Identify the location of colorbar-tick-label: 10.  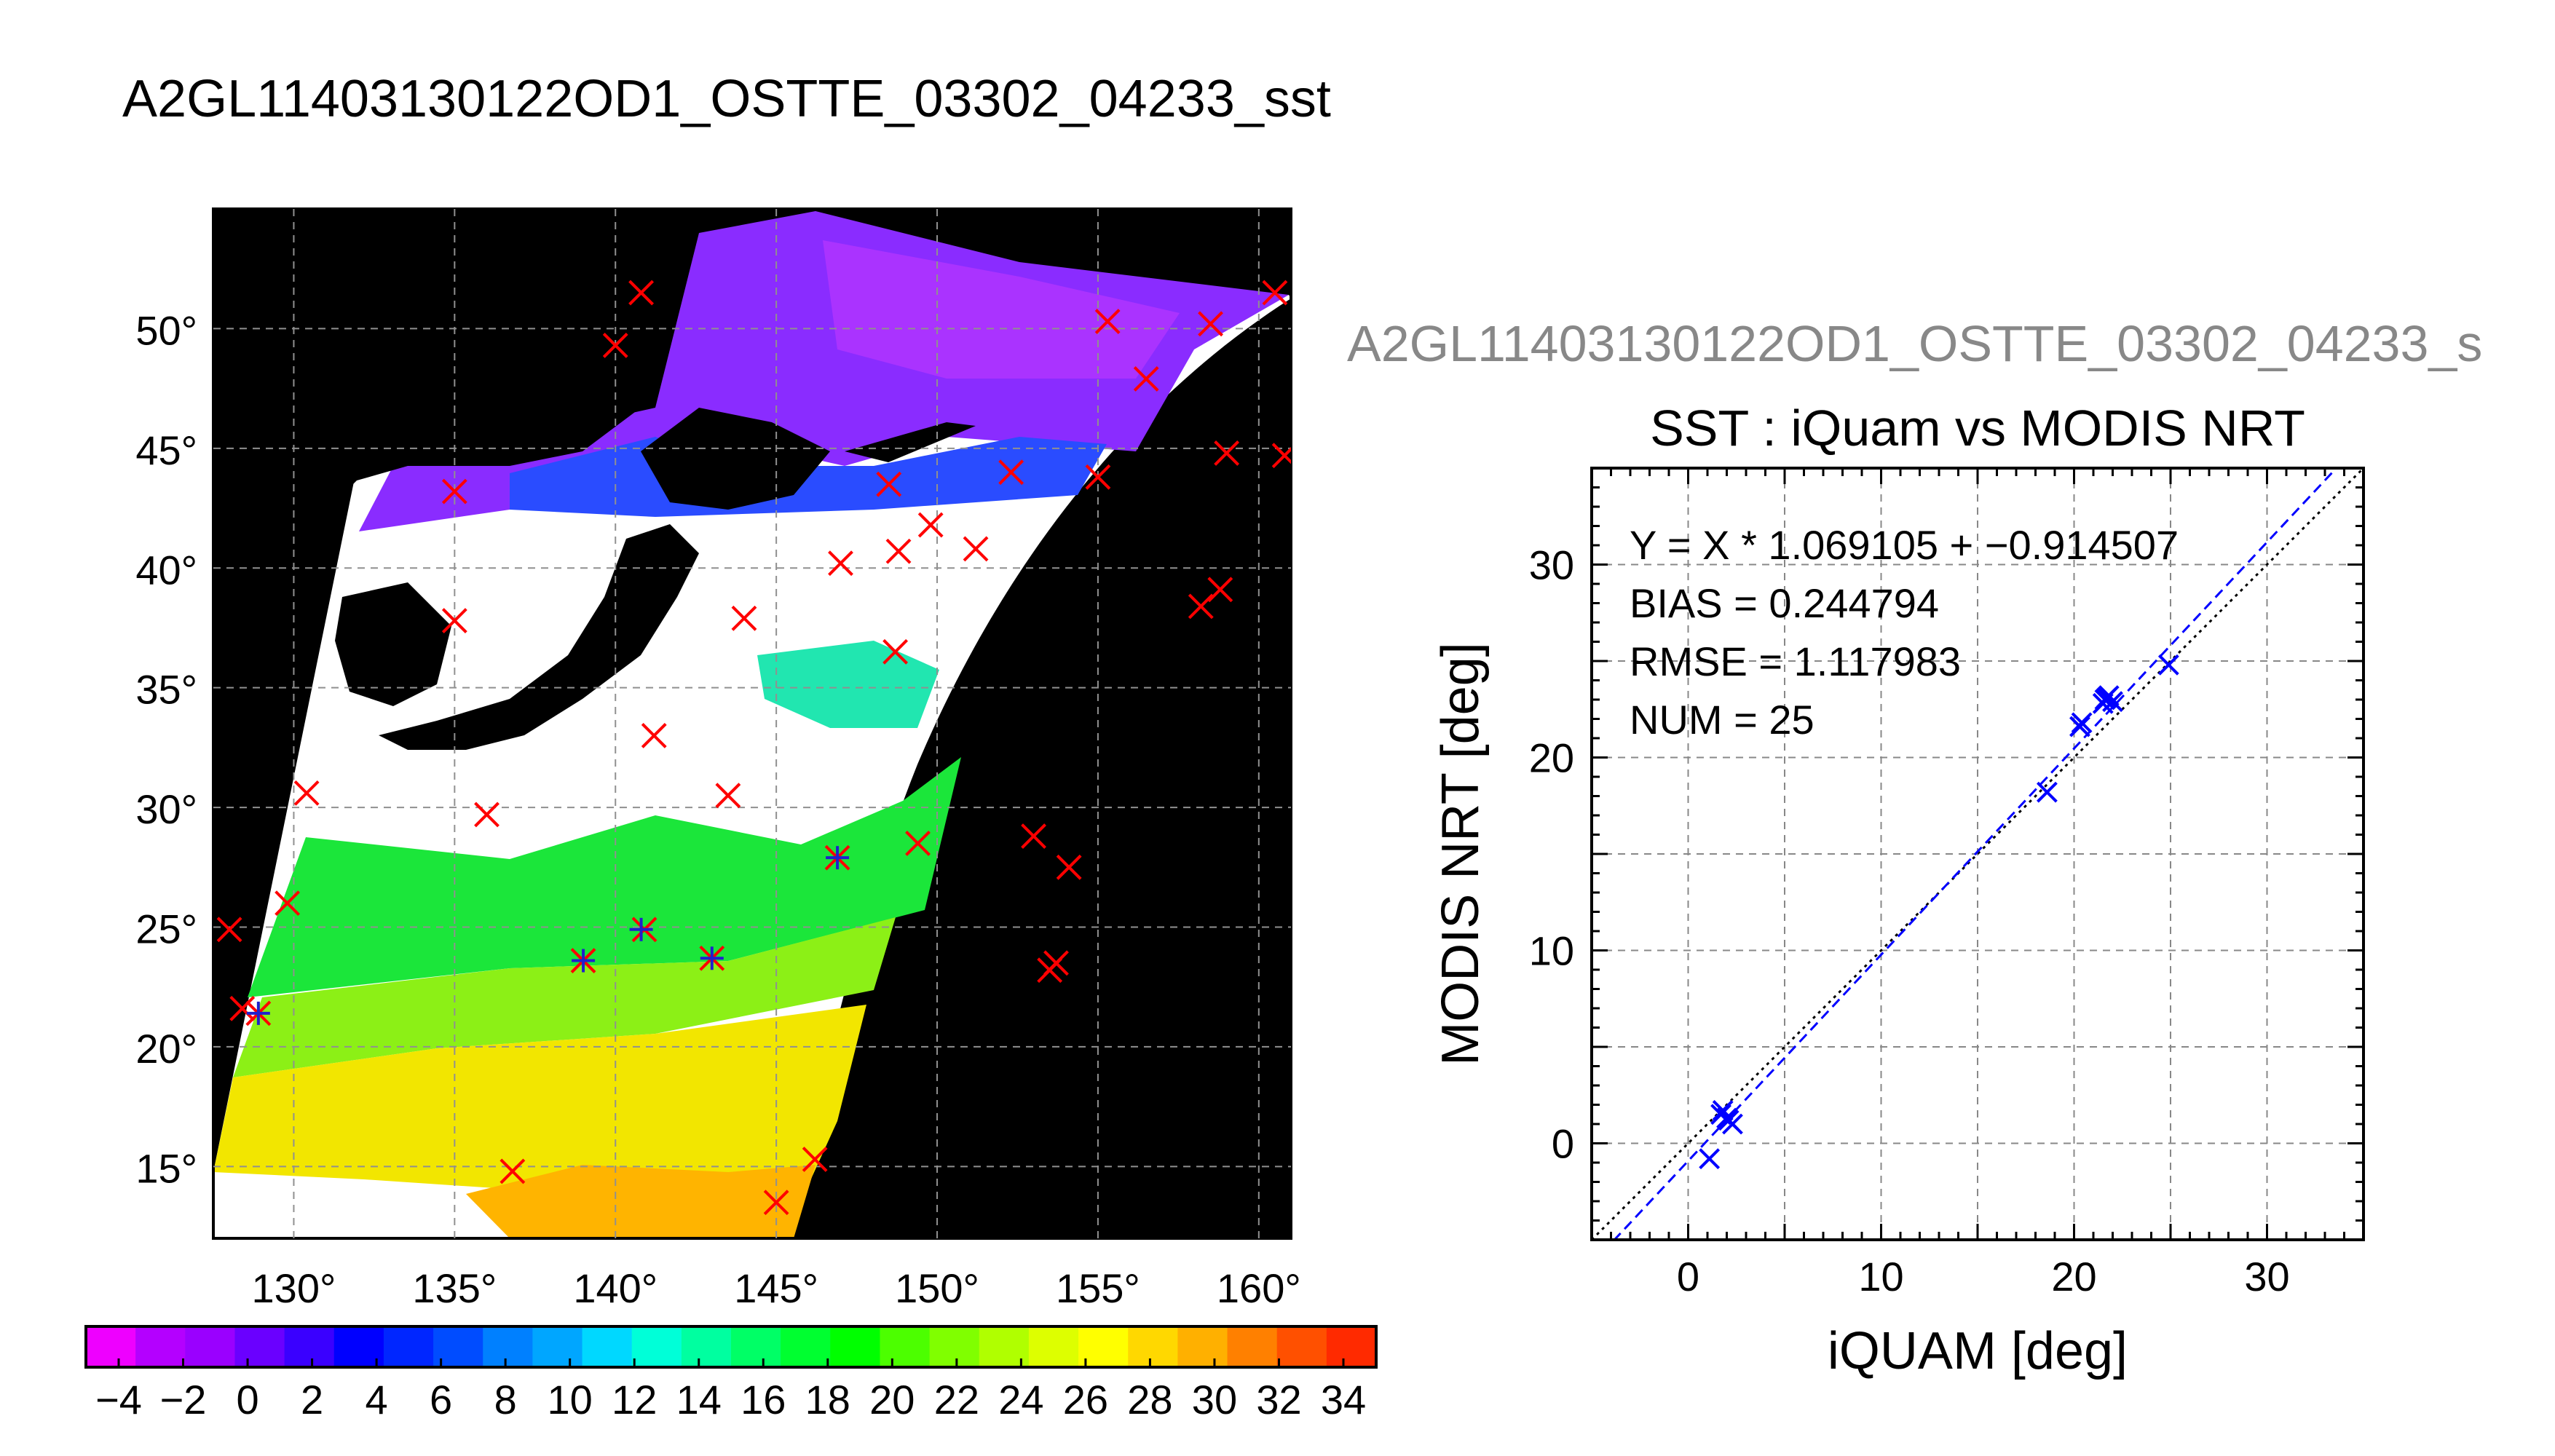
(570, 1400).